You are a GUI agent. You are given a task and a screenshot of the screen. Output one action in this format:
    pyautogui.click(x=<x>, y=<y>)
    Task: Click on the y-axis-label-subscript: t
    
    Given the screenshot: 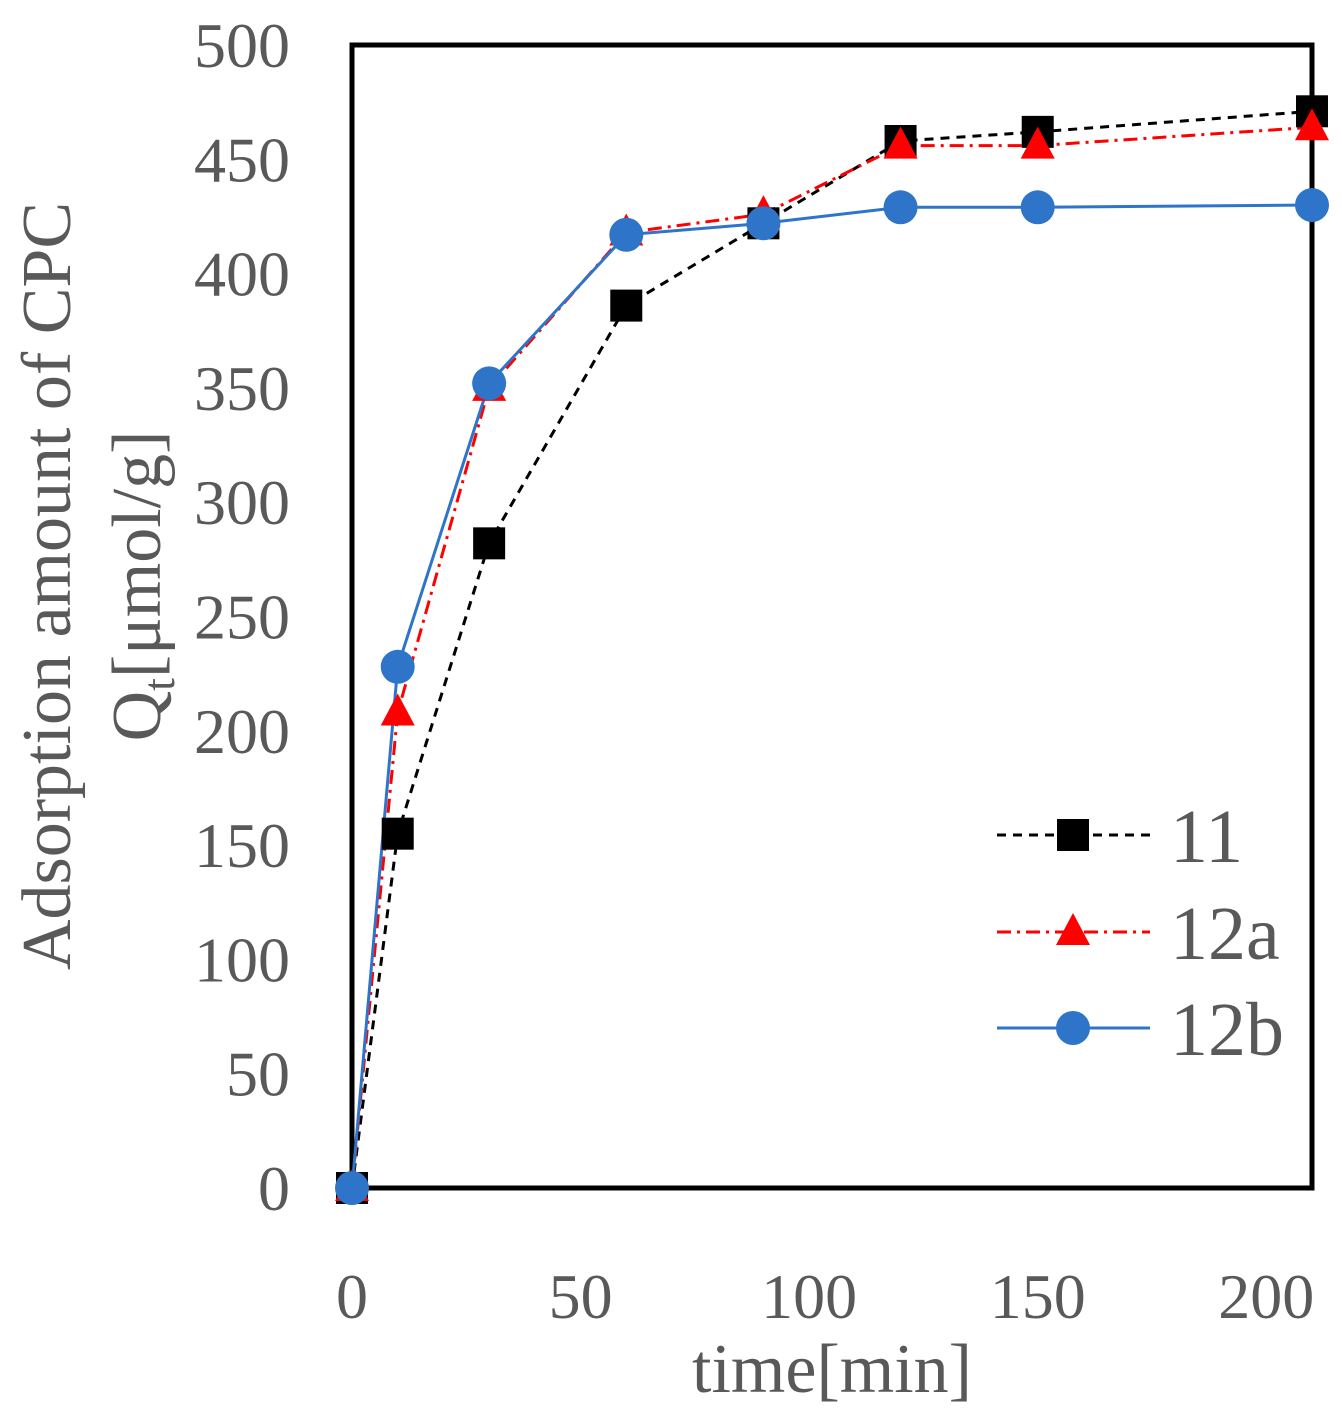 What is the action you would take?
    pyautogui.click(x=158, y=684)
    